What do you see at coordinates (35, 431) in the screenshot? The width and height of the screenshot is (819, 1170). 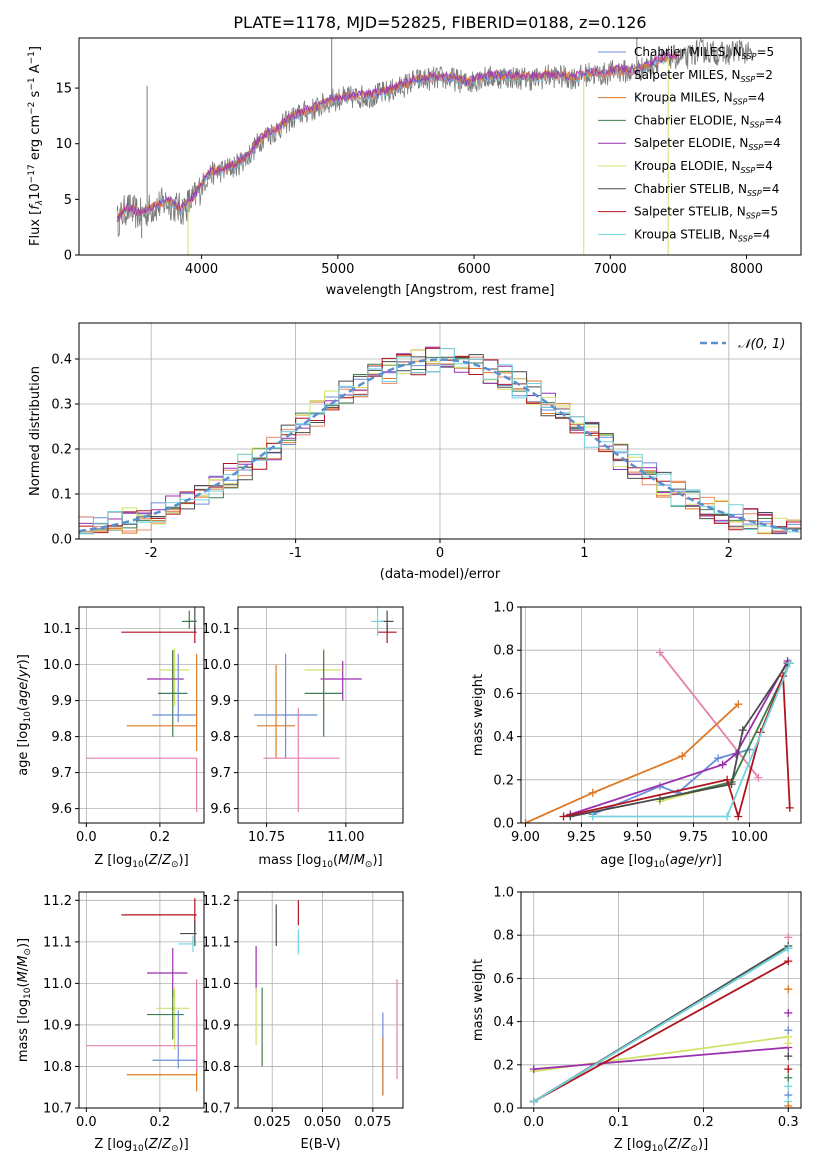 I see `y-axis-label: Normed distribution` at bounding box center [35, 431].